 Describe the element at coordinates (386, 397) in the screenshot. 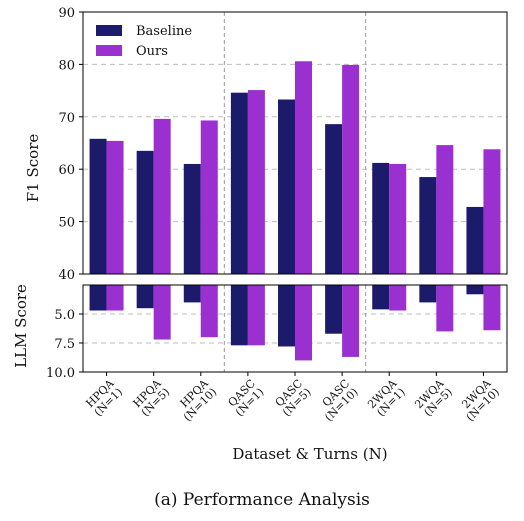

I see `x-tick-label: 2WQA(N=1)` at that location.